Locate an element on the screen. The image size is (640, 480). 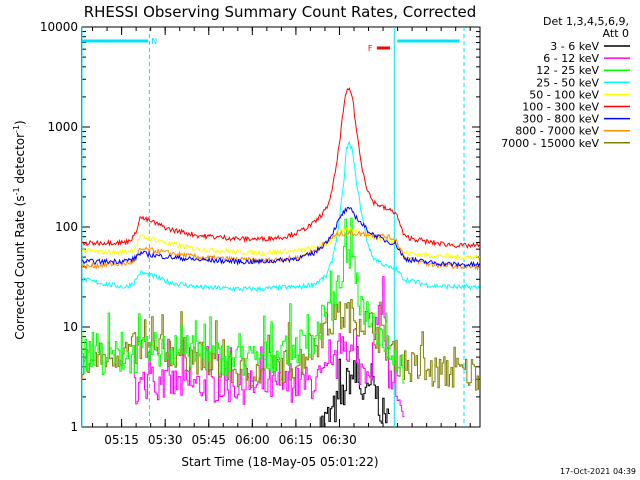
svg-text:Corrected Count Rate (s-1 dete: Corrected Count Rate (s-1 detector-1) is located at coordinates (19, 229).